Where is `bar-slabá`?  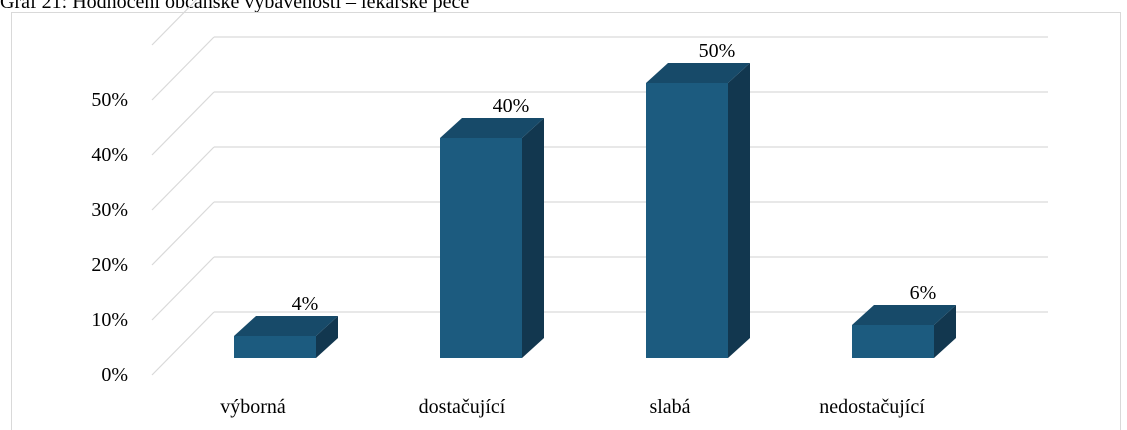 bar-slabá is located at coordinates (698, 210).